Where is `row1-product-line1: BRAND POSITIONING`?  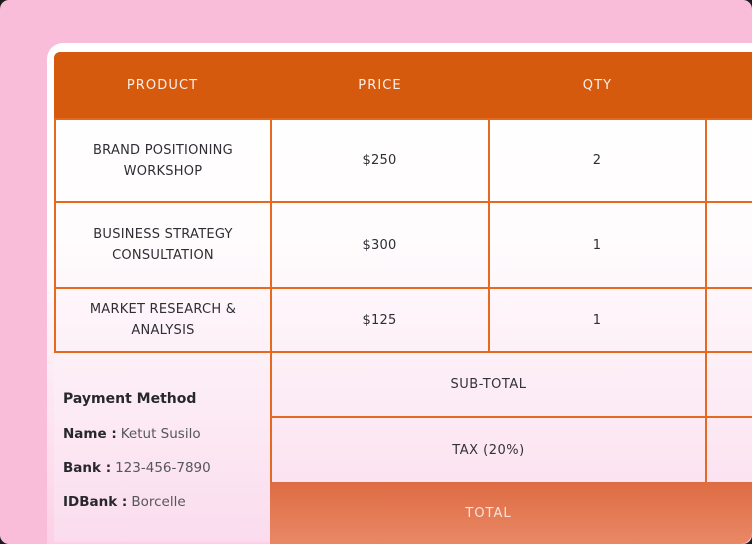 row1-product-line1: BRAND POSITIONING is located at coordinates (163, 150).